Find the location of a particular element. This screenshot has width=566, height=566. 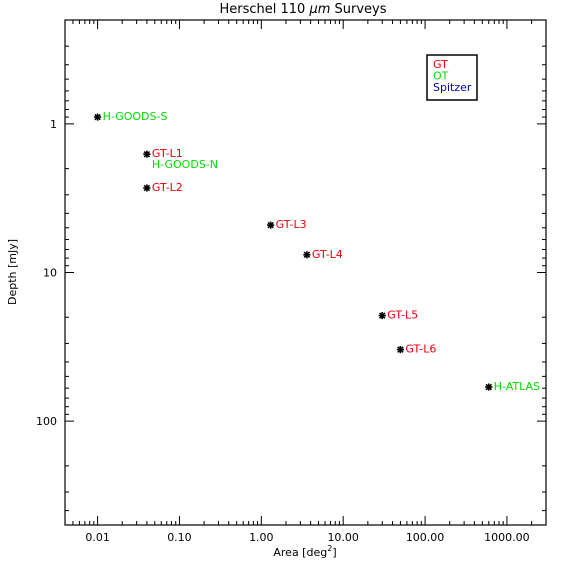

chart-title: Herschel 110 μm Surveys is located at coordinates (302, 9).